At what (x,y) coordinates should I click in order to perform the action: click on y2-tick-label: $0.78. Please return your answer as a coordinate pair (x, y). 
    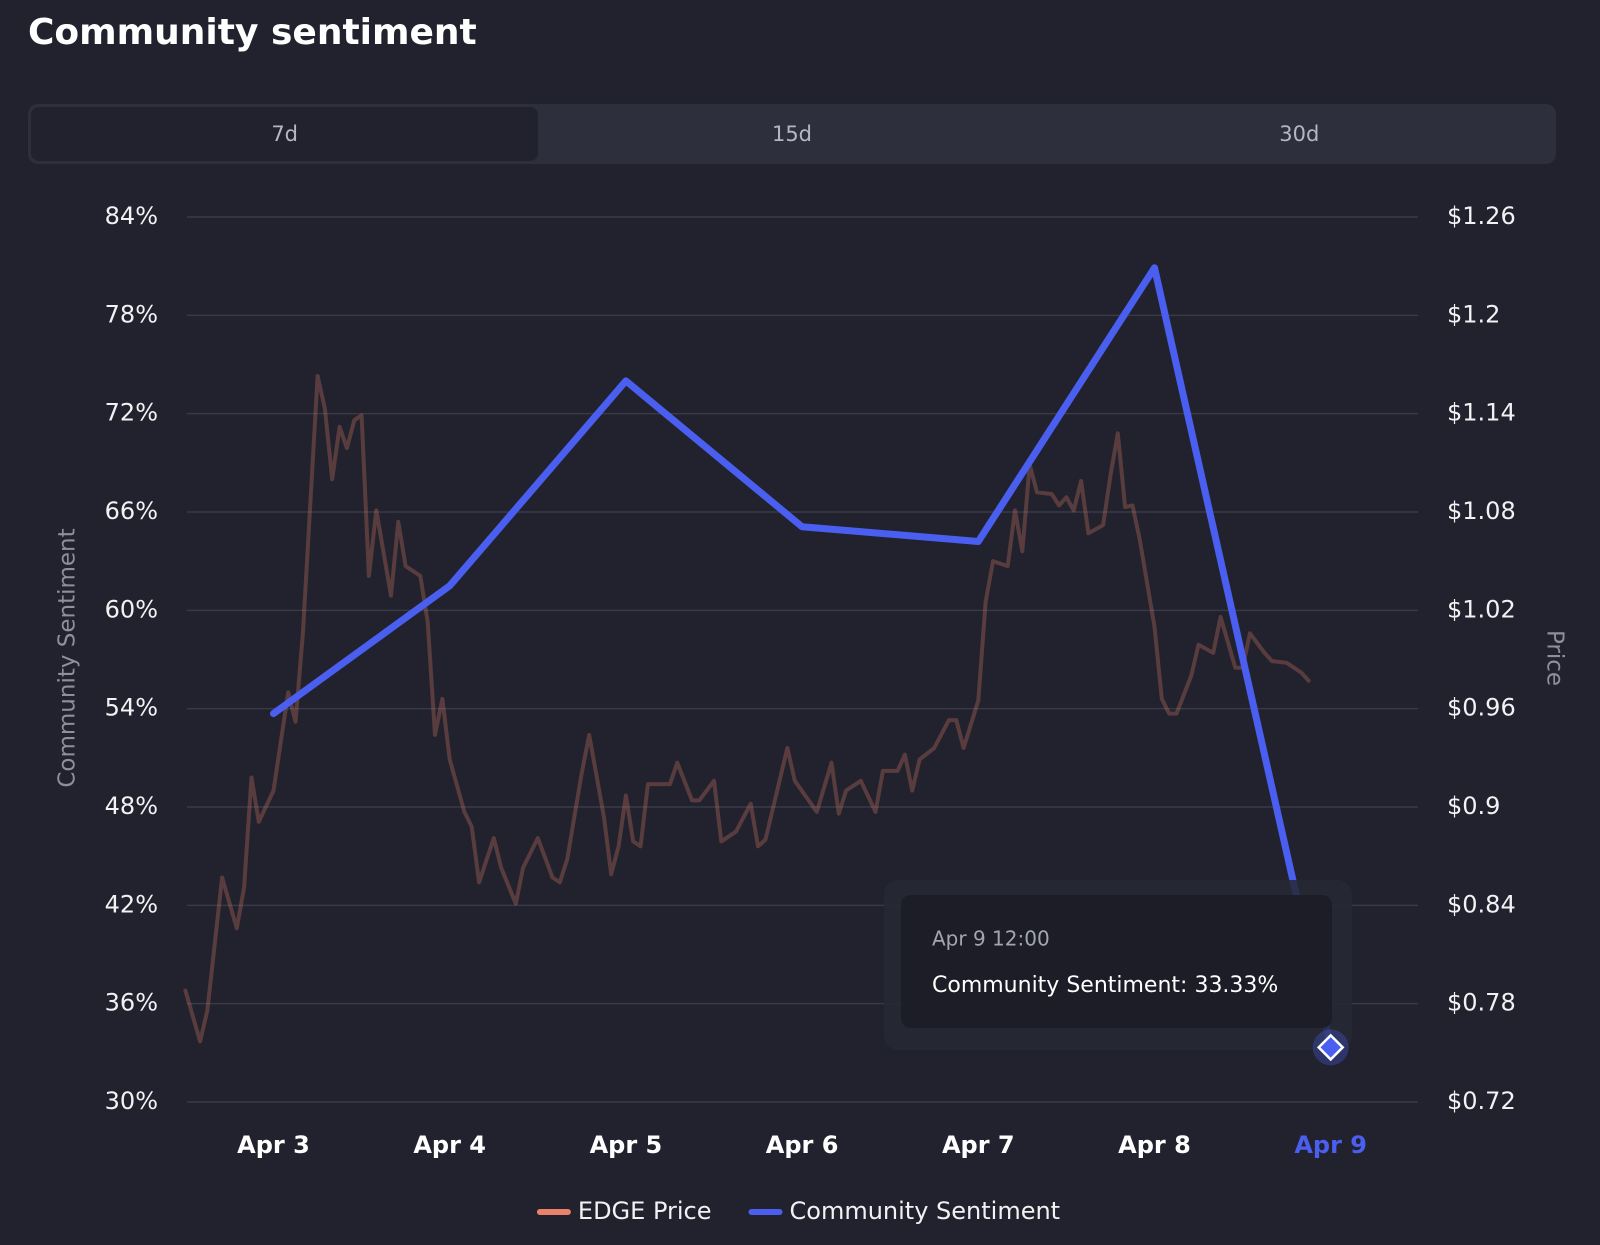
    Looking at the image, I should click on (1481, 1003).